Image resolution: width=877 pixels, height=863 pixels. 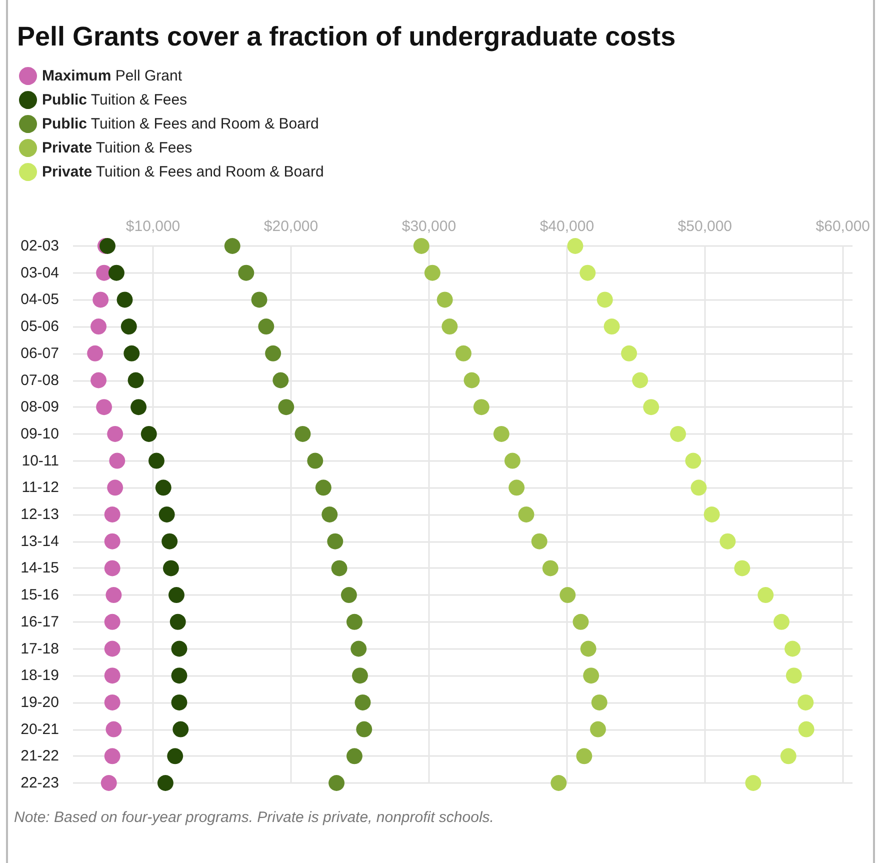 What do you see at coordinates (843, 226) in the screenshot?
I see `x-tick-label: $60,000` at bounding box center [843, 226].